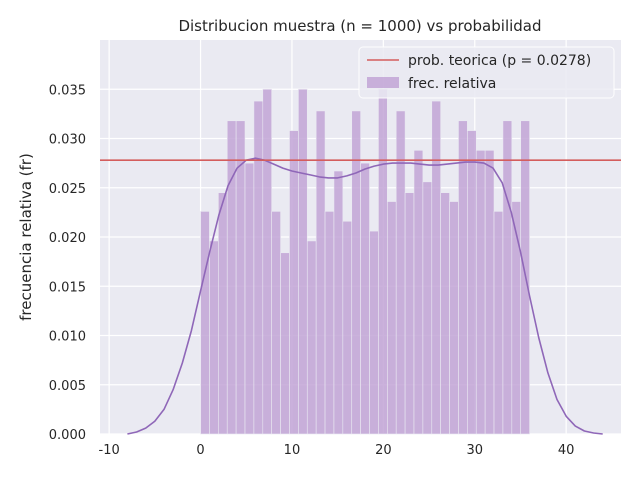 This screenshot has width=640, height=480. Describe the element at coordinates (452, 84) in the screenshot. I see `legend-label-histogram: frec. relativa` at that location.